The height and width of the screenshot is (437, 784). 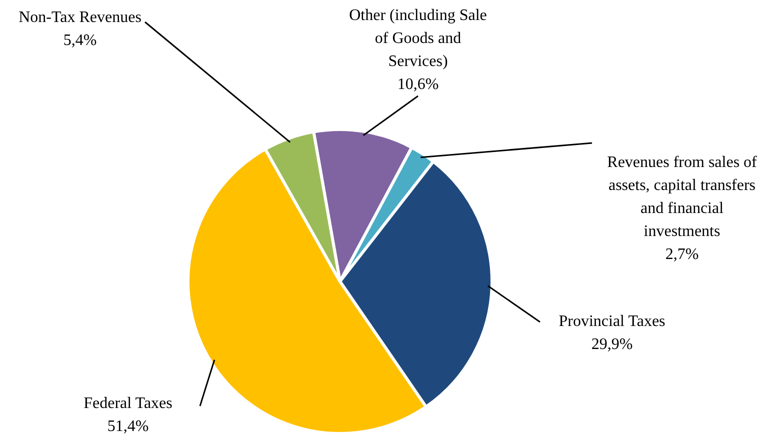 I want to click on slice-label: Other (including Sale of Goods and Services), so click(x=418, y=38).